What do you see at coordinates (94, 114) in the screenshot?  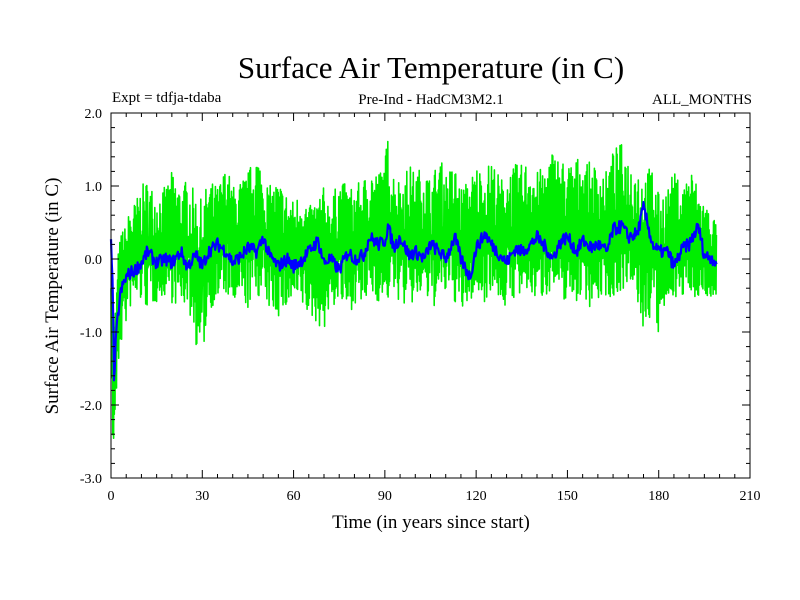 I see `y-tick-label: 2.0` at bounding box center [94, 114].